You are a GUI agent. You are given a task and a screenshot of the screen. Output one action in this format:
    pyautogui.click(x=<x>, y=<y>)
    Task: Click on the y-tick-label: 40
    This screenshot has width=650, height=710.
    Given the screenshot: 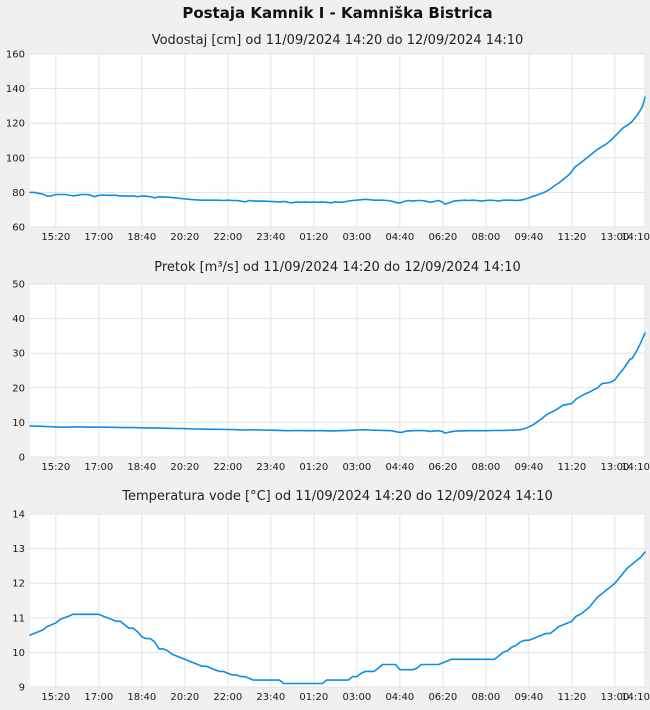 What is the action you would take?
    pyautogui.click(x=18, y=319)
    